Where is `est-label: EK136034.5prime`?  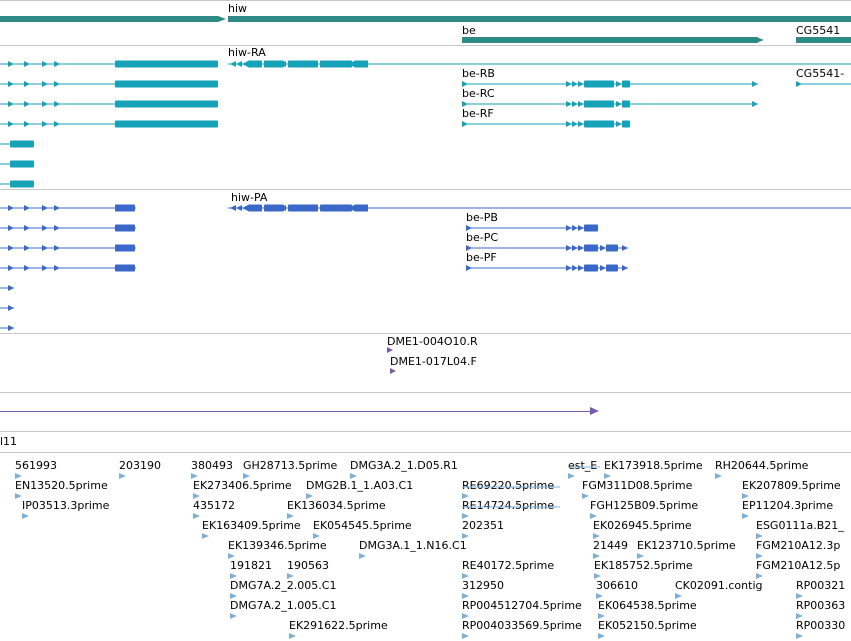
est-label: EK136034.5prime is located at coordinates (336, 505).